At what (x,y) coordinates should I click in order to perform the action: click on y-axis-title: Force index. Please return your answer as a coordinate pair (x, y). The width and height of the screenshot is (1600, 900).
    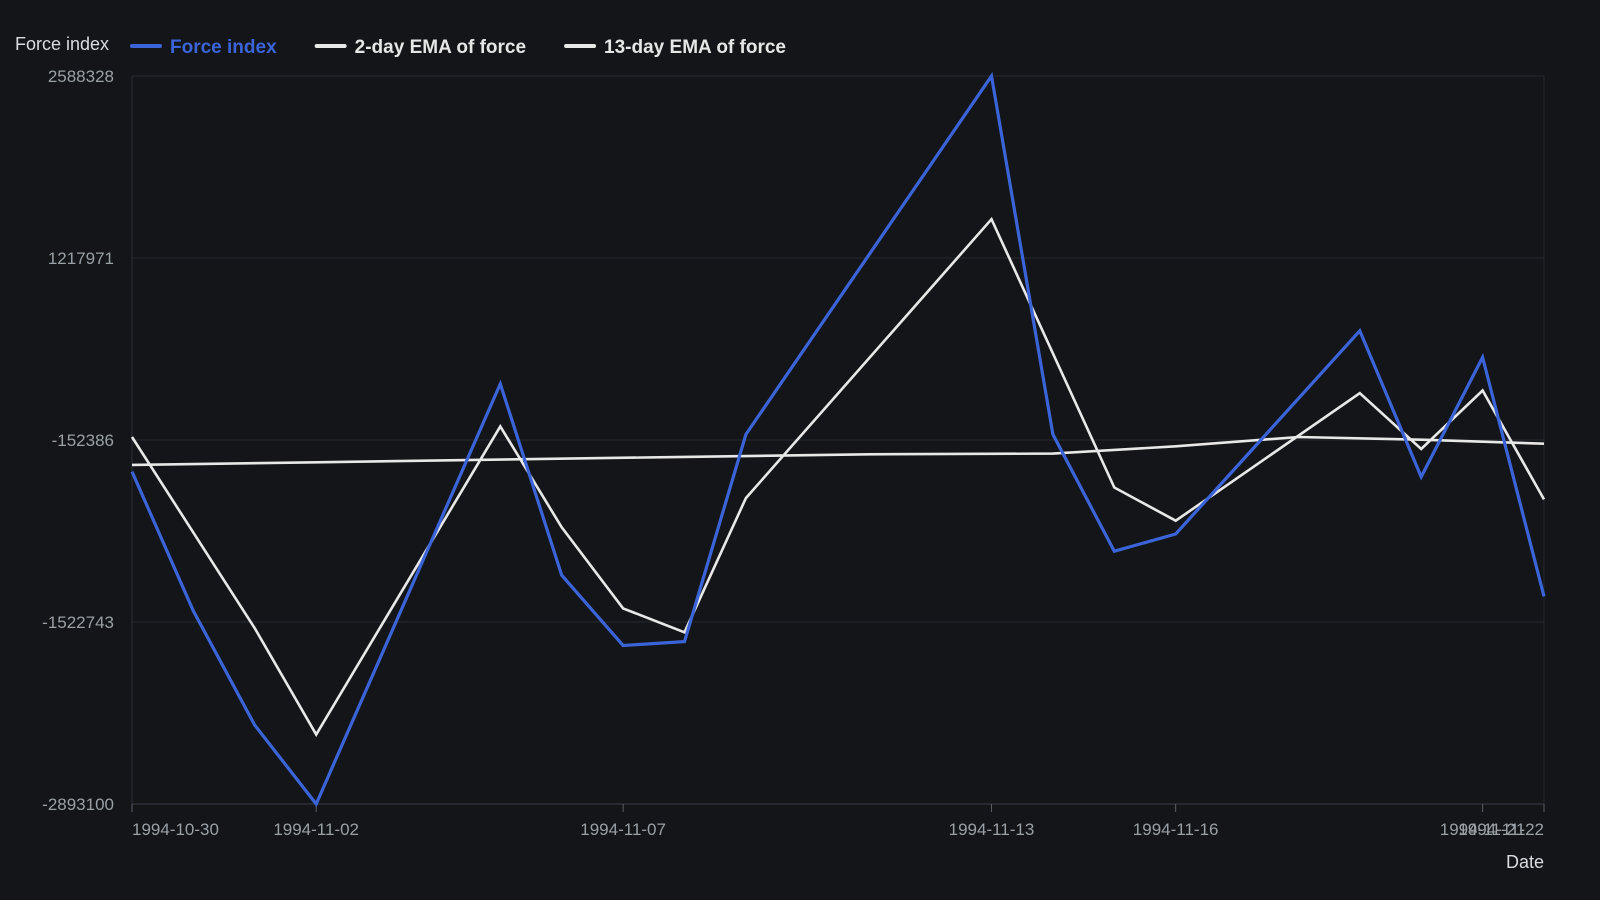
    Looking at the image, I should click on (62, 44).